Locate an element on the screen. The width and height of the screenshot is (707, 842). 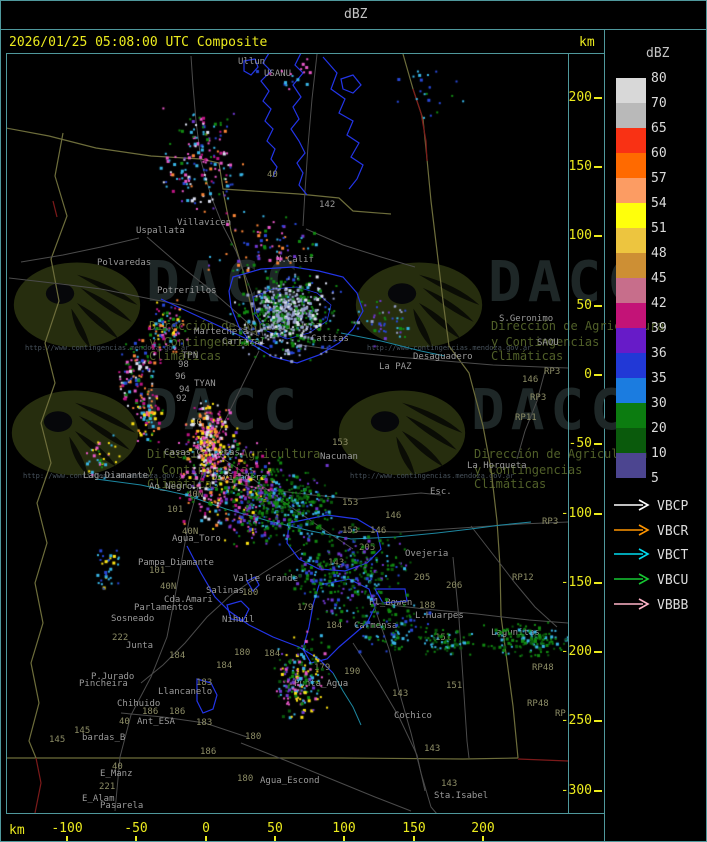
colorbar-value: 54 is located at coordinates (659, 203).